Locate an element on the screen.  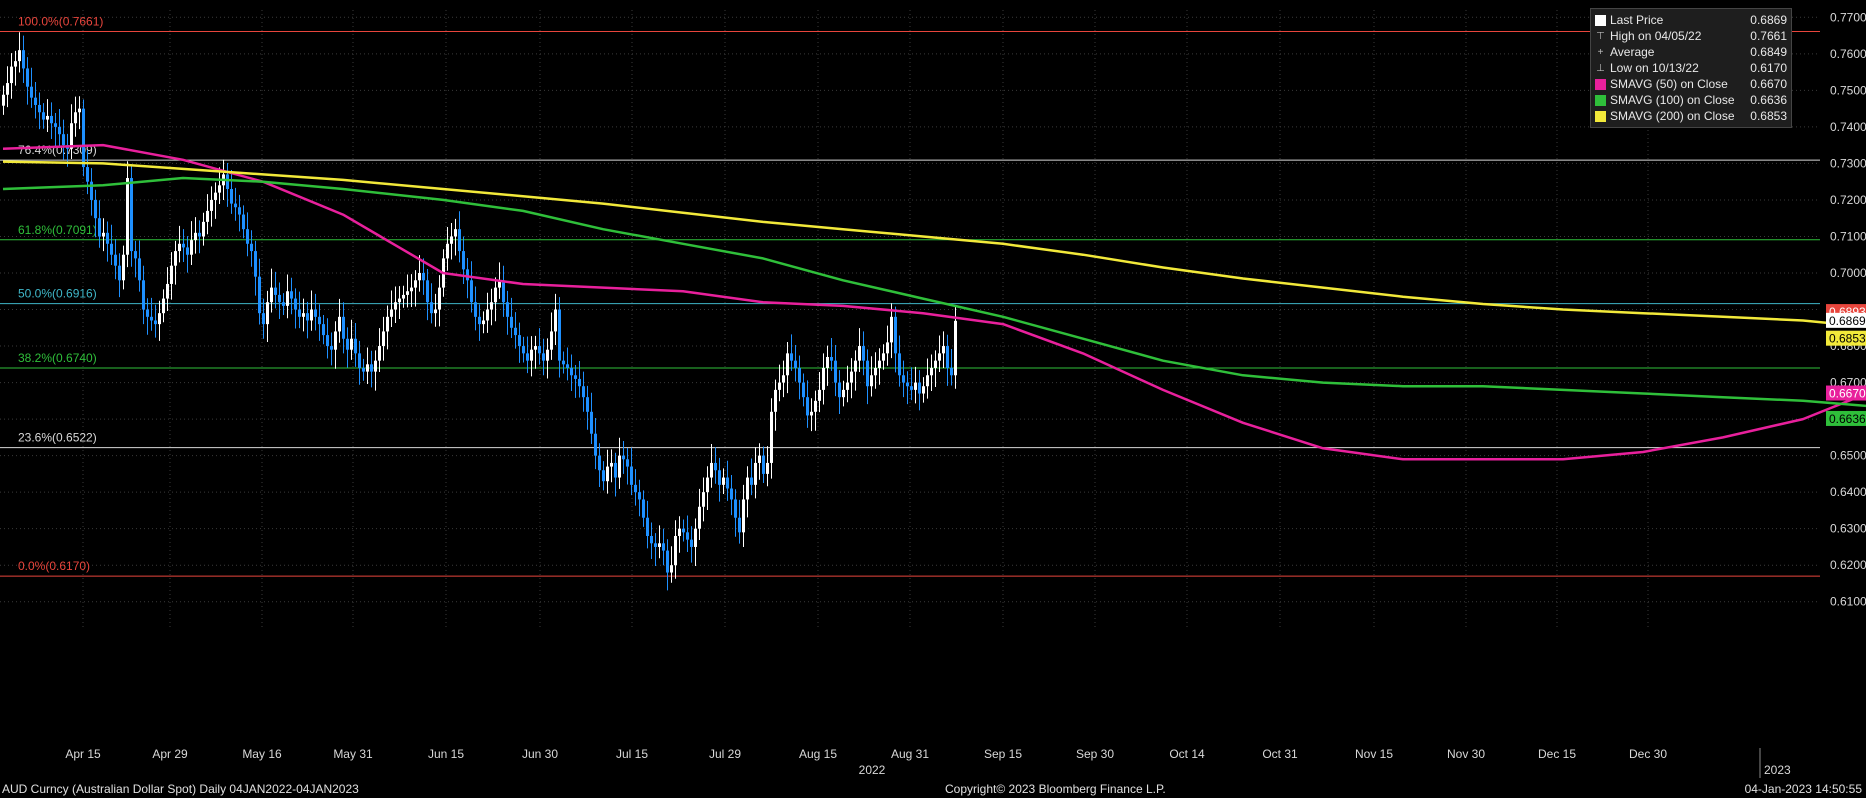
magenta-square-icon is located at coordinates (1600, 84).